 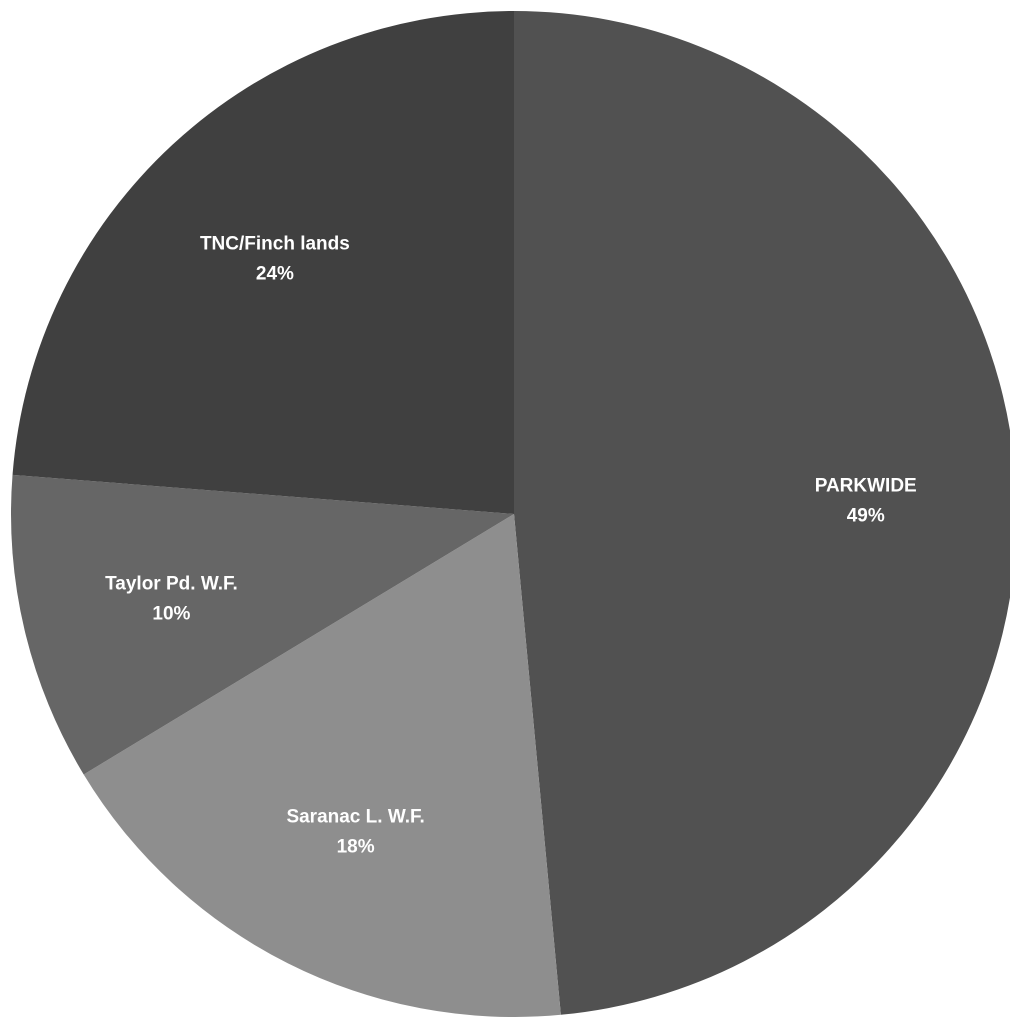 I want to click on slice-label-taylor-pd-w-f: Taylor Pd. W.F. 10%, so click(x=171, y=598).